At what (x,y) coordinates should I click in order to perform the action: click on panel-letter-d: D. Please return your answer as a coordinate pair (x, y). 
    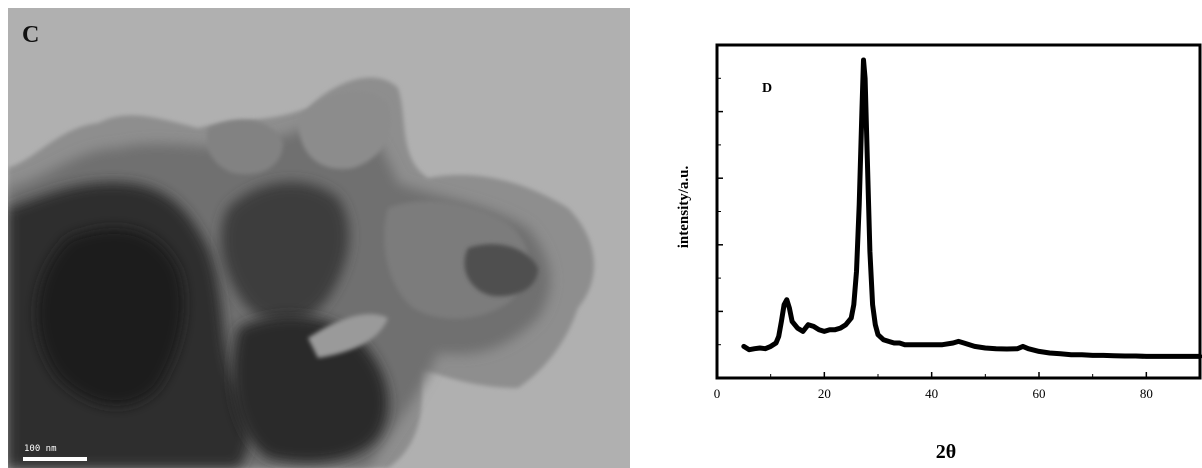
    Looking at the image, I should click on (767, 88).